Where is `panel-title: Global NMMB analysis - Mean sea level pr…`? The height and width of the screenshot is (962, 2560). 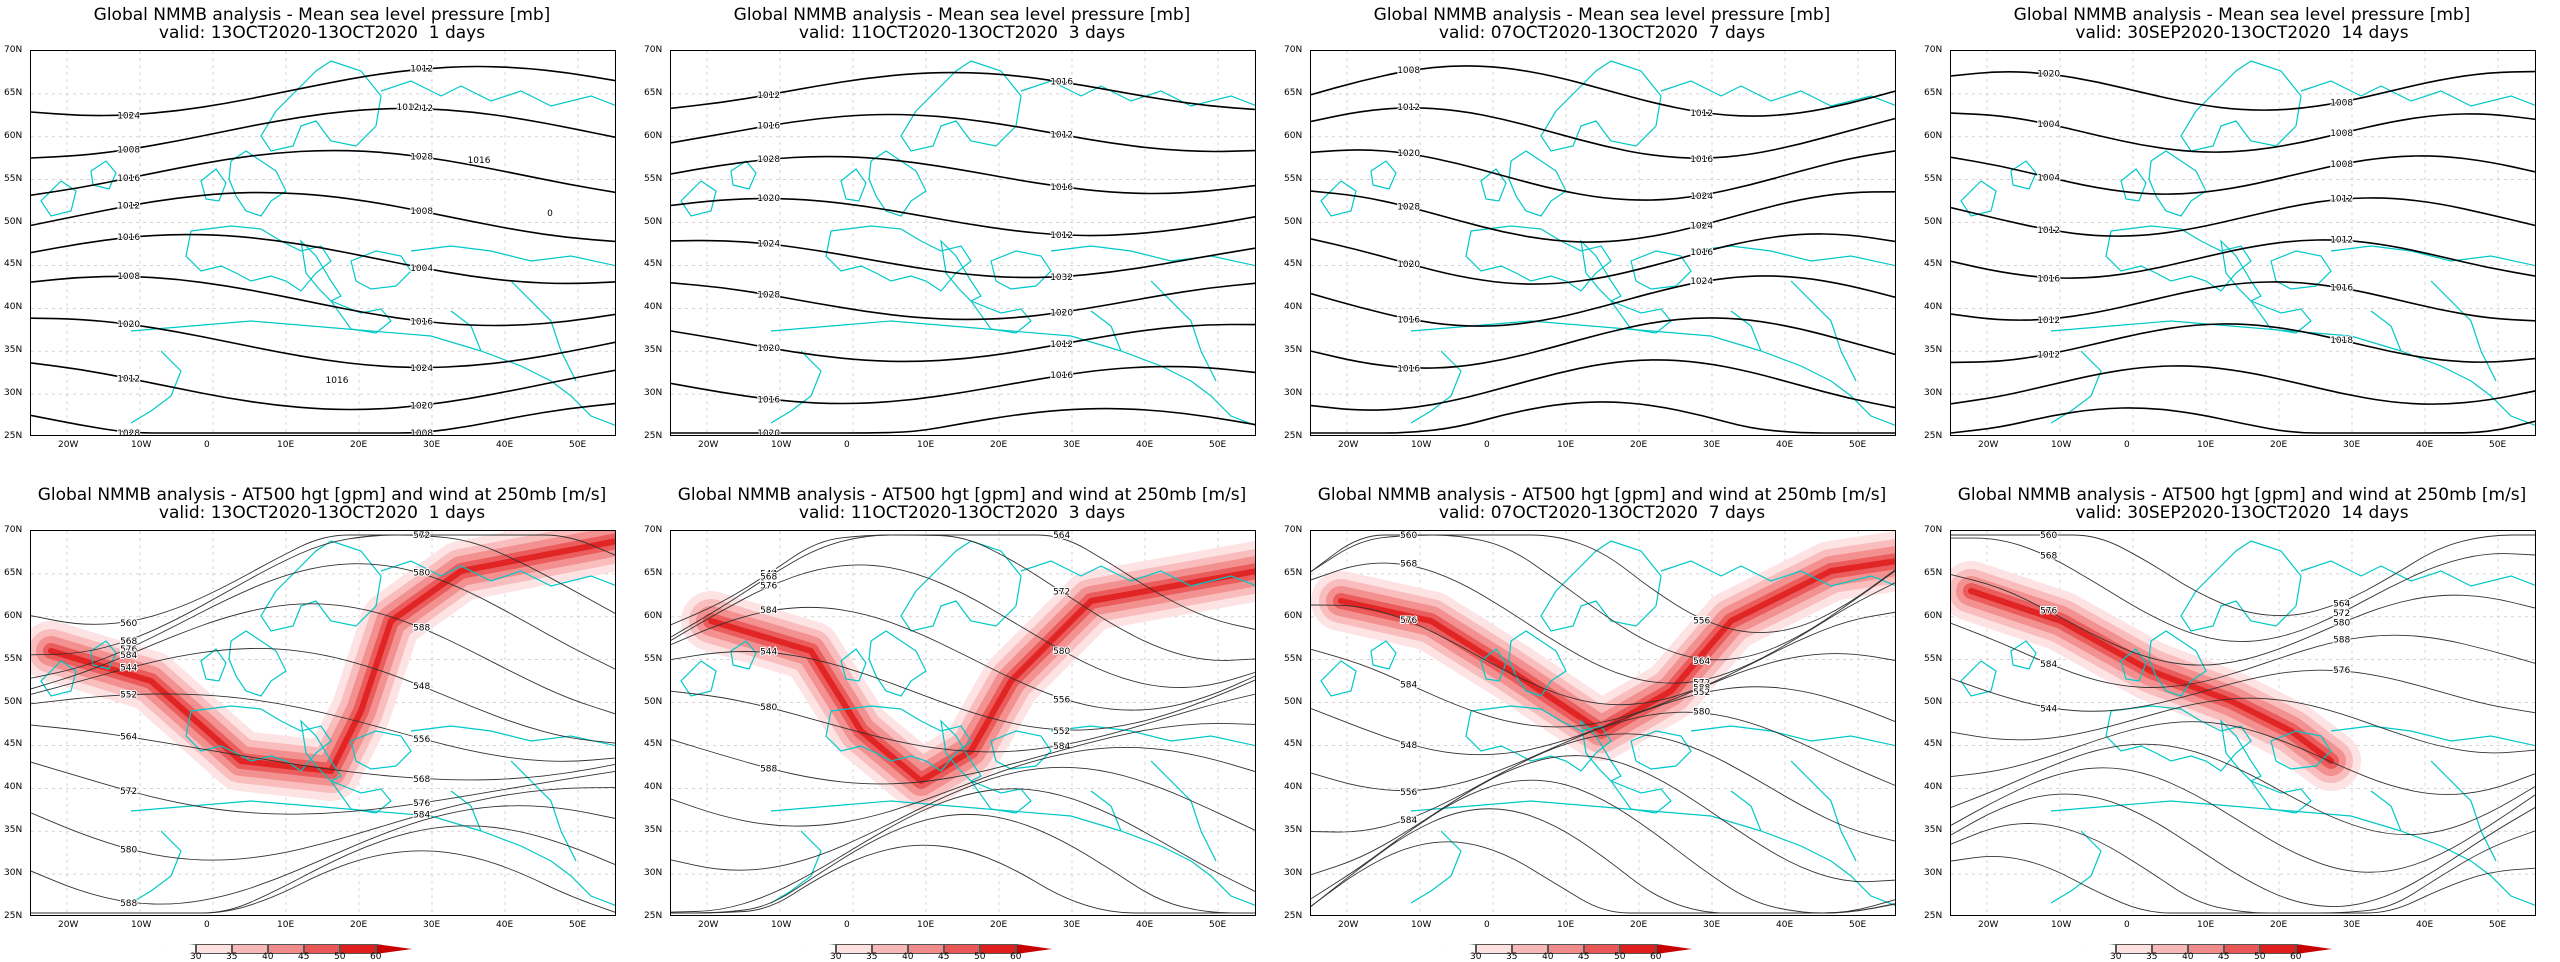
panel-title: Global NMMB analysis - Mean sea level pr… is located at coordinates (1602, 24).